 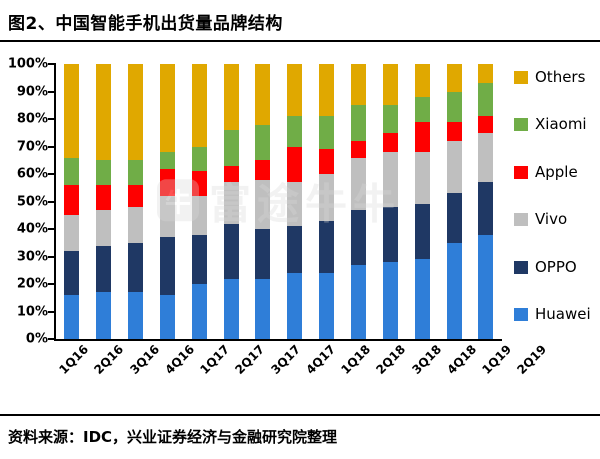 I want to click on x-tick-slot: 4Q18, so click(x=460, y=366).